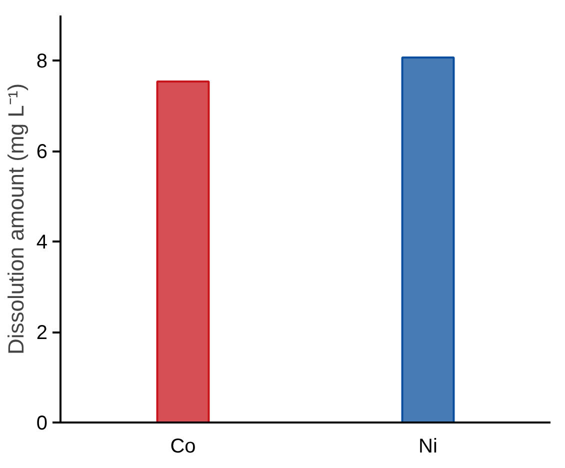  What do you see at coordinates (42, 243) in the screenshot?
I see `y-tick-label: 4` at bounding box center [42, 243].